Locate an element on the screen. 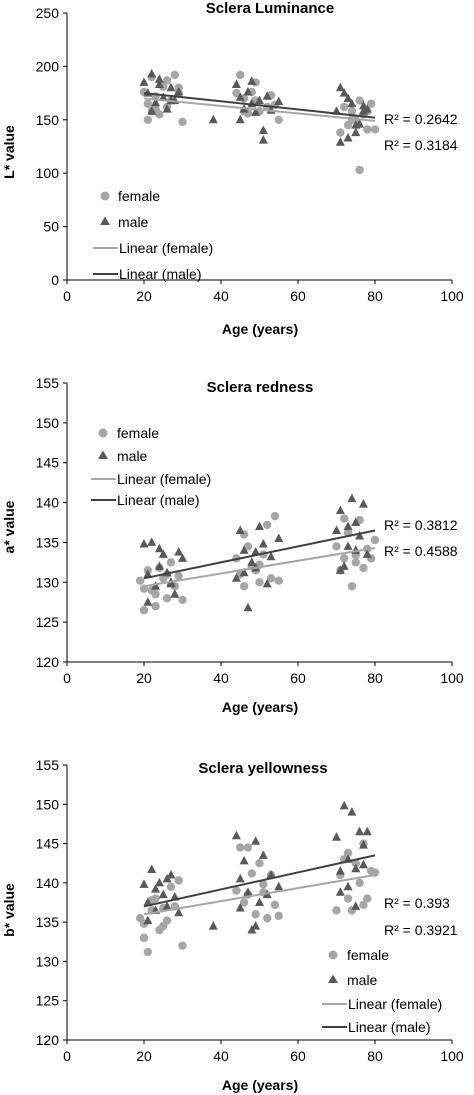  legend-label-linear-male: Linear (male) is located at coordinates (158, 500).